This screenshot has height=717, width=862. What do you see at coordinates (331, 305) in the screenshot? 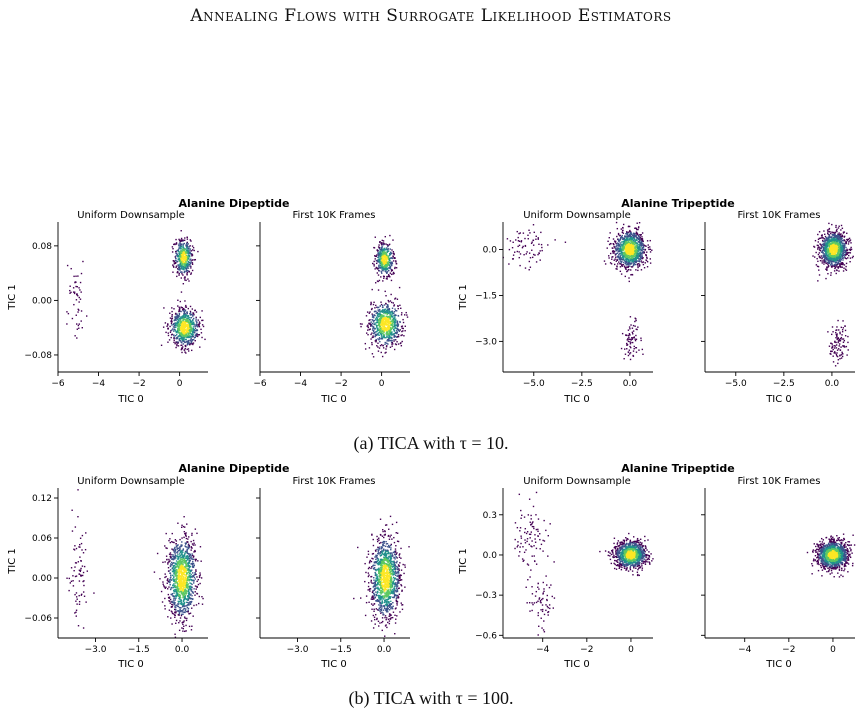
I see `scatter-panel-2: −6 −4 −2 0` at bounding box center [331, 305].